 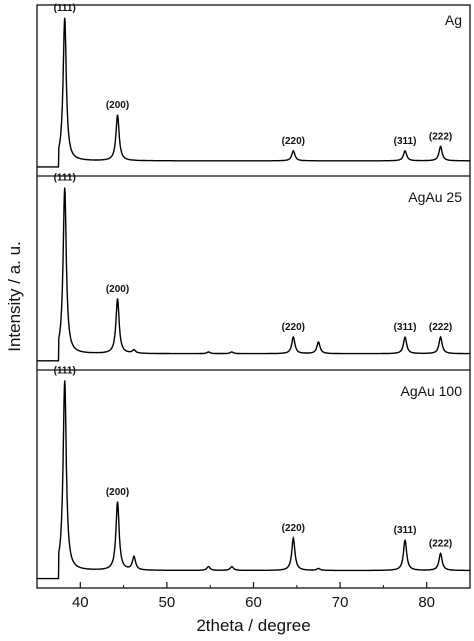 I want to click on x-tick-label: 50, so click(x=167, y=602).